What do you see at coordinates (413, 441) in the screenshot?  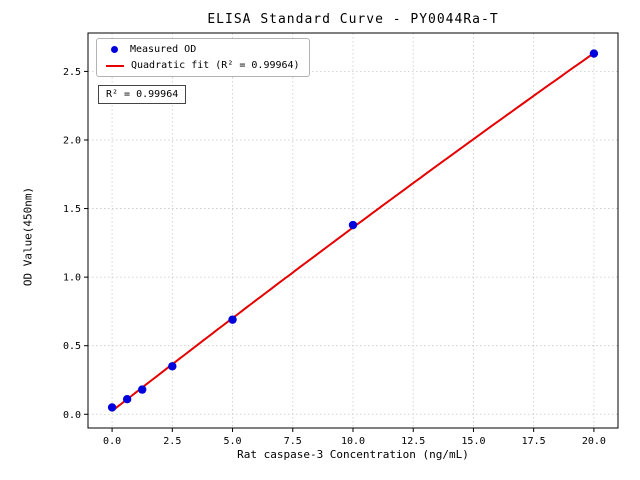 I see `svg-text: 12.5` at bounding box center [413, 441].